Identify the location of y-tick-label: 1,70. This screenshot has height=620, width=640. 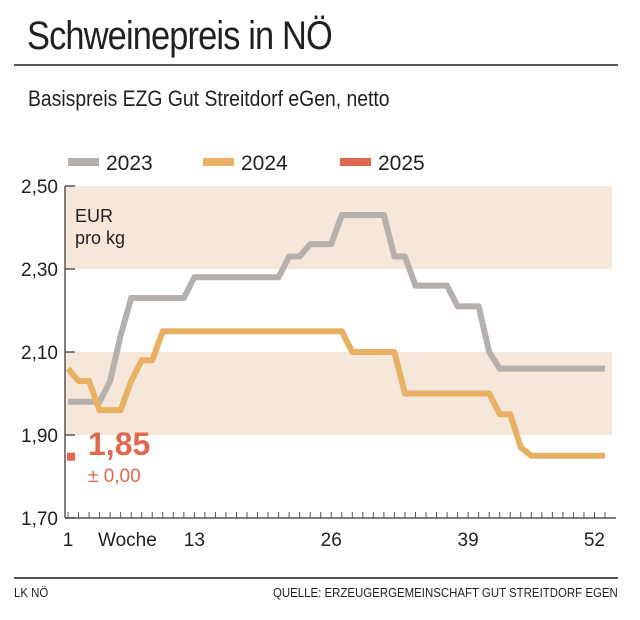
(39, 519).